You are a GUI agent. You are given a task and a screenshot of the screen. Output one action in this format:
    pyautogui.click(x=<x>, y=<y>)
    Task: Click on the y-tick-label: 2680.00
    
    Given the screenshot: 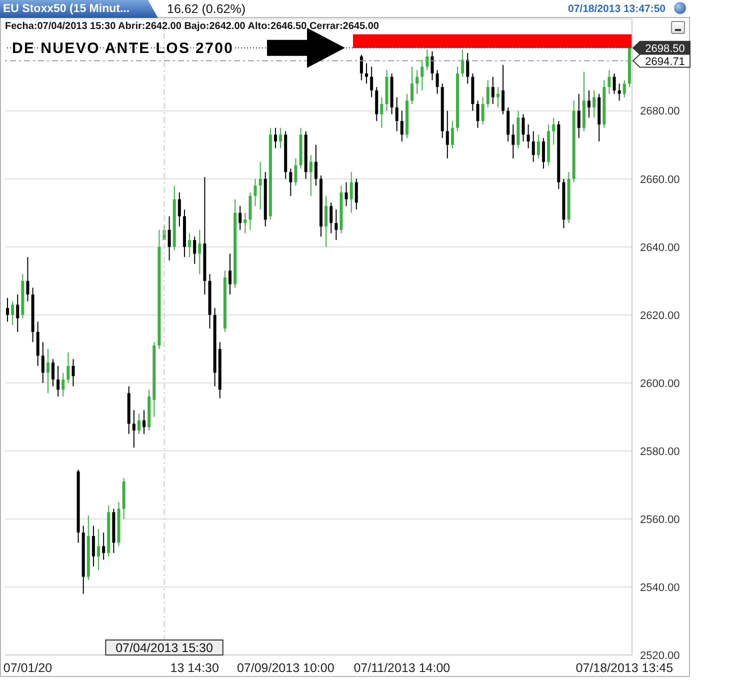 What is the action you would take?
    pyautogui.click(x=660, y=112)
    